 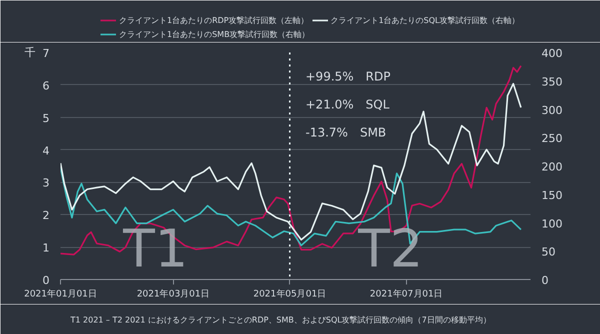 What do you see at coordinates (552, 195) in the screenshot?
I see `y2-tick-label: 150` at bounding box center [552, 195].